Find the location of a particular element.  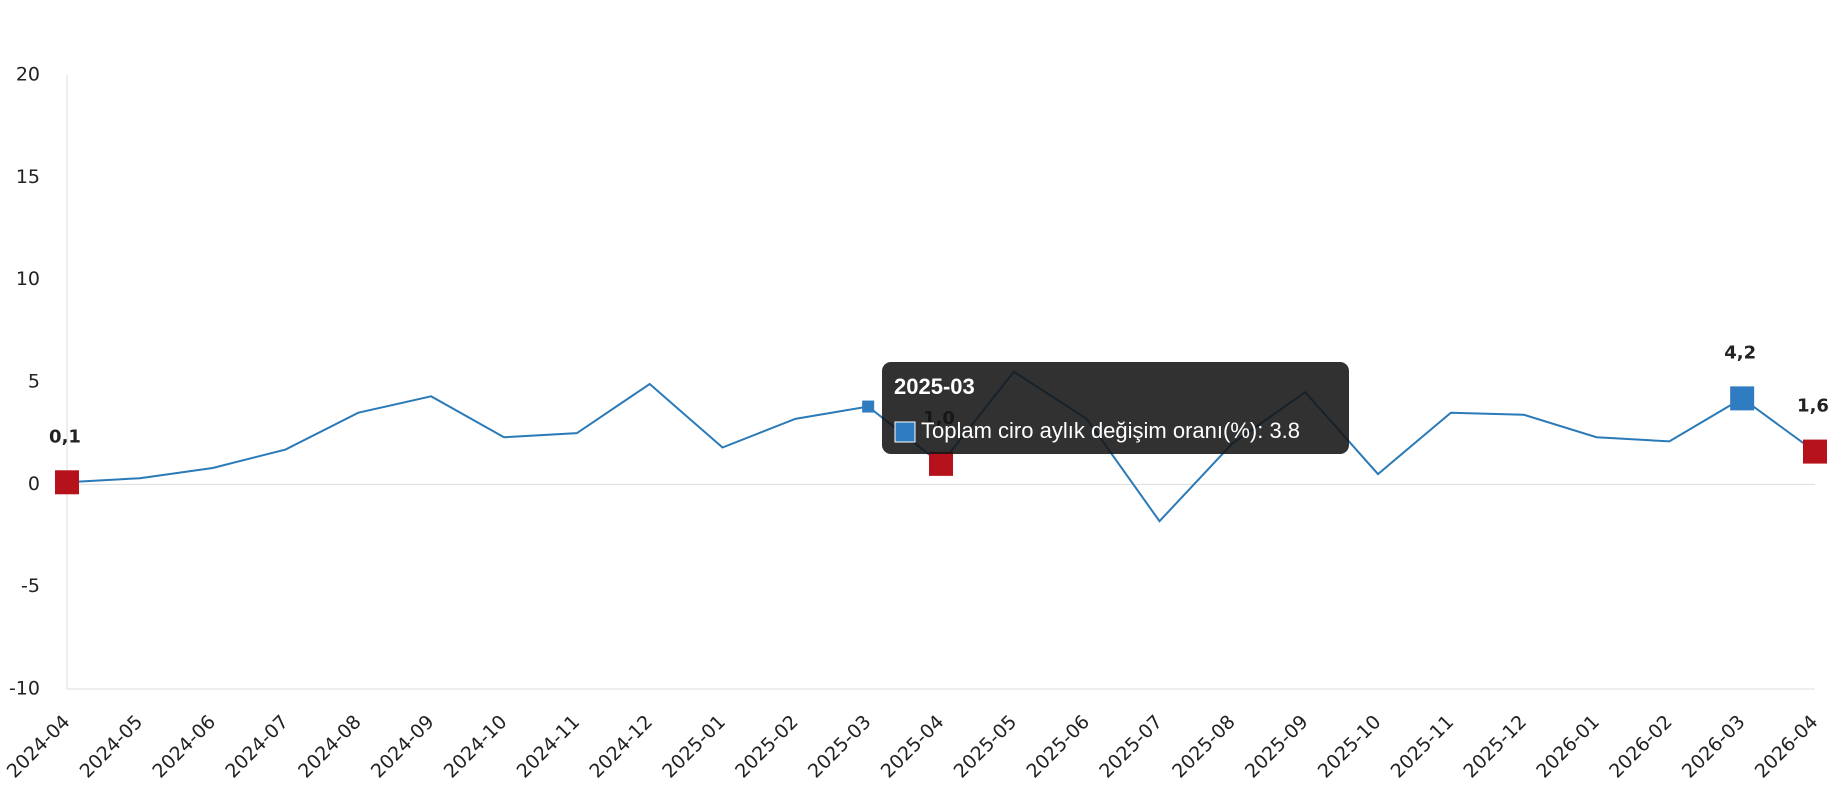

x-tick-label: 2025-09 is located at coordinates (1277, 747).